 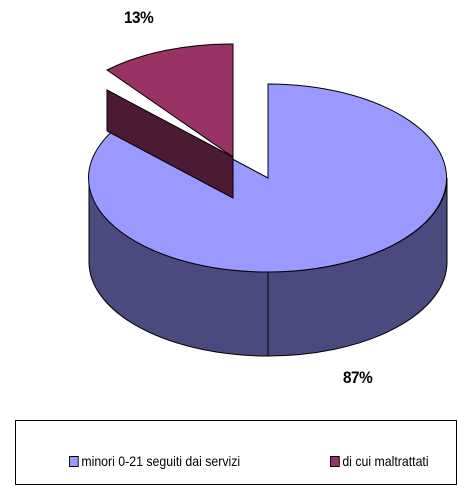 What do you see at coordinates (335, 461) in the screenshot?
I see `legend-swatch-maltrattati` at bounding box center [335, 461].